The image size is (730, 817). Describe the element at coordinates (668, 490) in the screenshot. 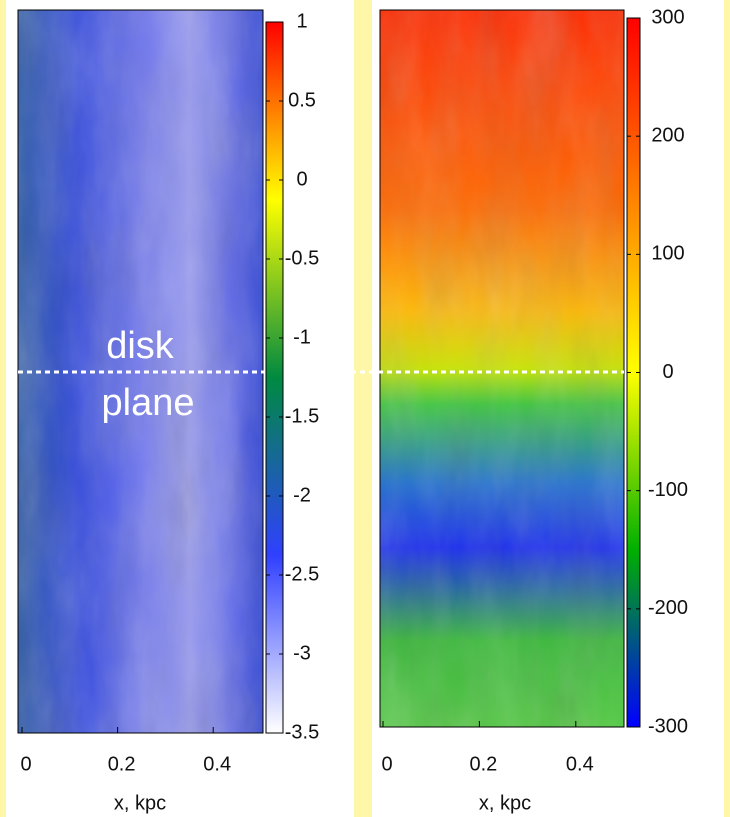

I see `colorbar-tick-label: -100` at that location.